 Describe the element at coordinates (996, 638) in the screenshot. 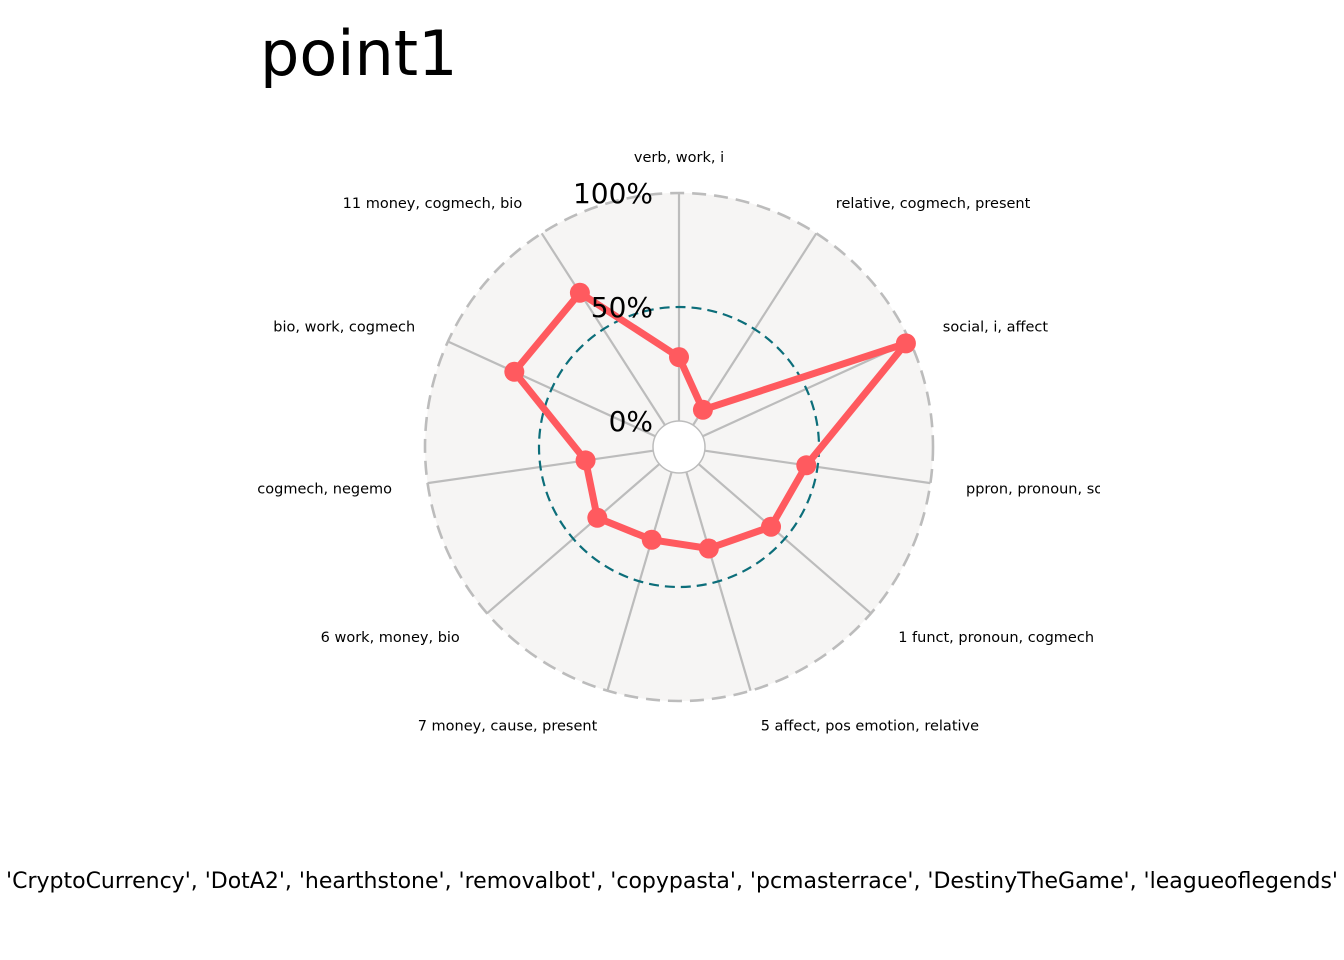

I see `axis-label: 1 funct, pronoun, cogmech` at that location.